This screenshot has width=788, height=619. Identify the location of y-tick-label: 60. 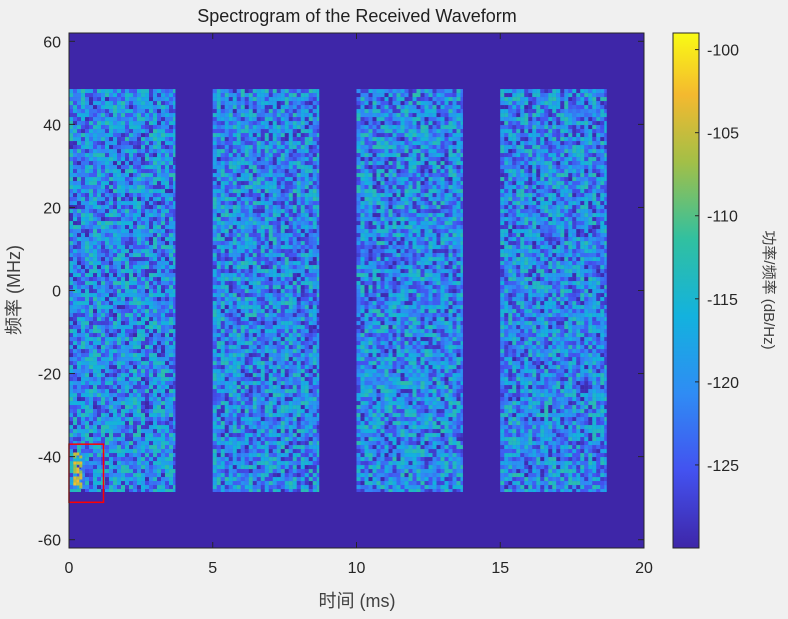
(52, 42).